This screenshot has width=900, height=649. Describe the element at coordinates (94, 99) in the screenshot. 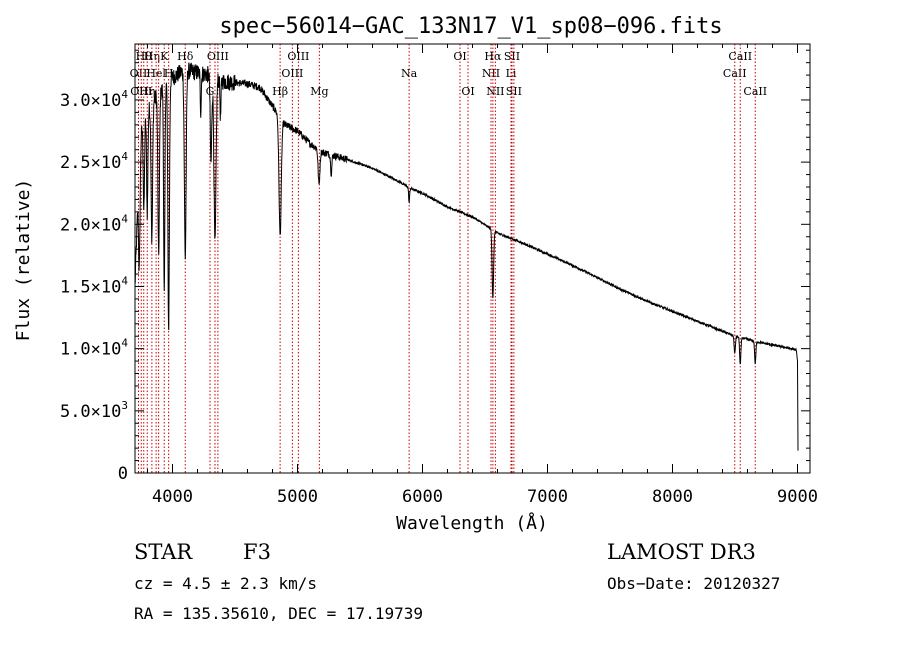

I see `y-tick-label: 3.0×10⁴` at that location.